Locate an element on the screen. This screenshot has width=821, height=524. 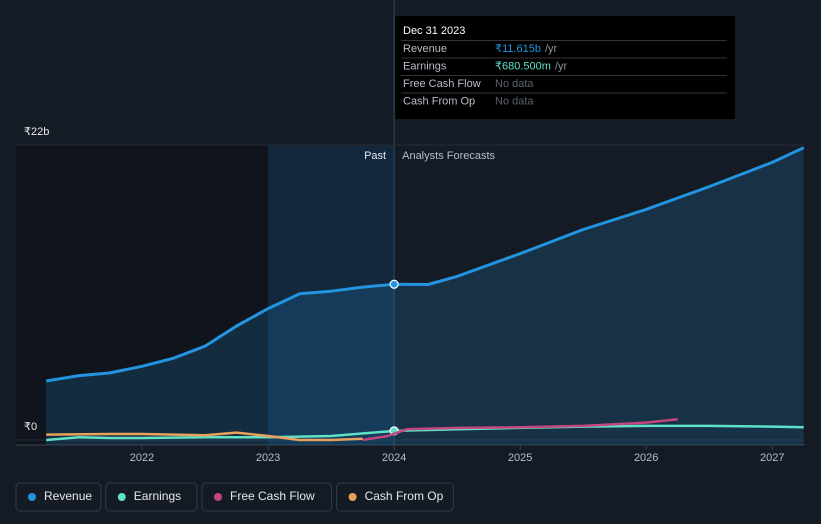
highlight-point is located at coordinates (394, 284).